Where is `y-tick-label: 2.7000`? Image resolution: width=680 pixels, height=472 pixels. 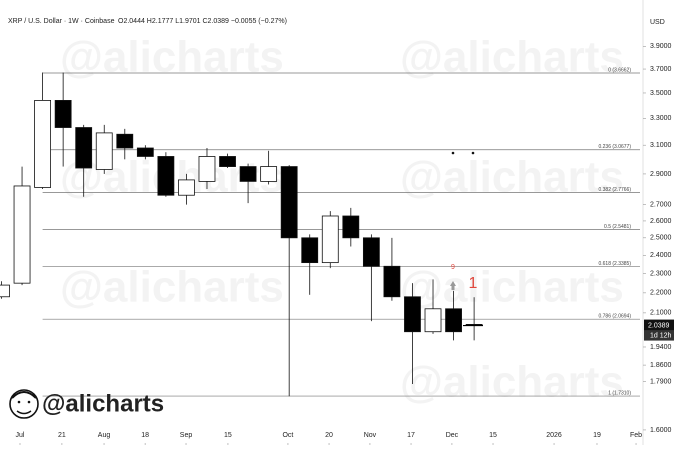
y-tick-label: 2.7000 is located at coordinates (661, 205).